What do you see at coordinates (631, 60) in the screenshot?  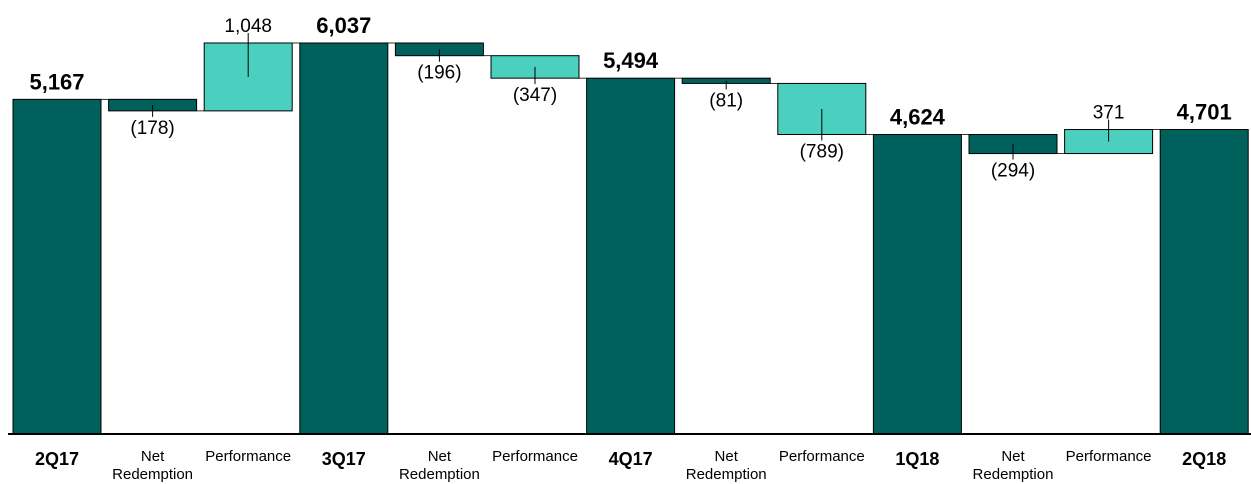 I see `total-value-label: 5,494` at bounding box center [631, 60].